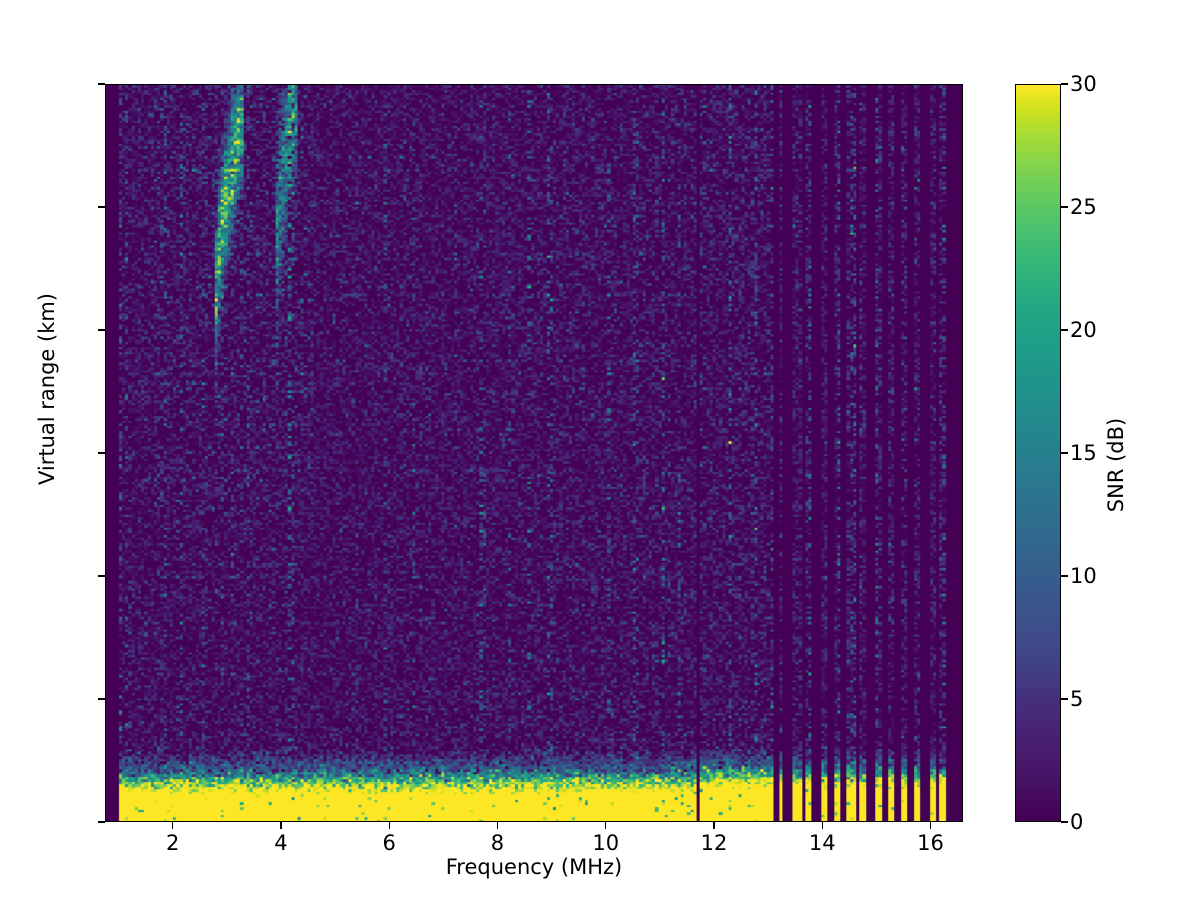  What do you see at coordinates (606, 843) in the screenshot?
I see `x-tick-label: 10` at bounding box center [606, 843].